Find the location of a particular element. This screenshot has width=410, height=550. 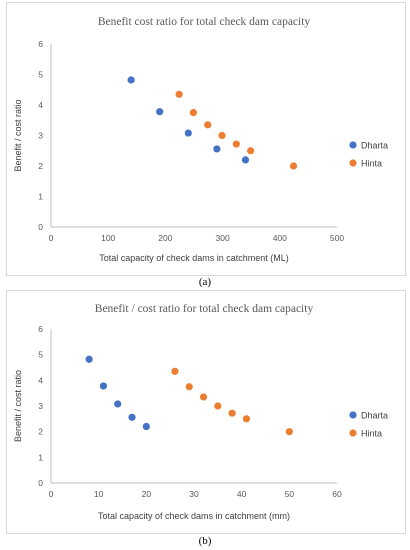

x-tick-label: 400 is located at coordinates (280, 238).